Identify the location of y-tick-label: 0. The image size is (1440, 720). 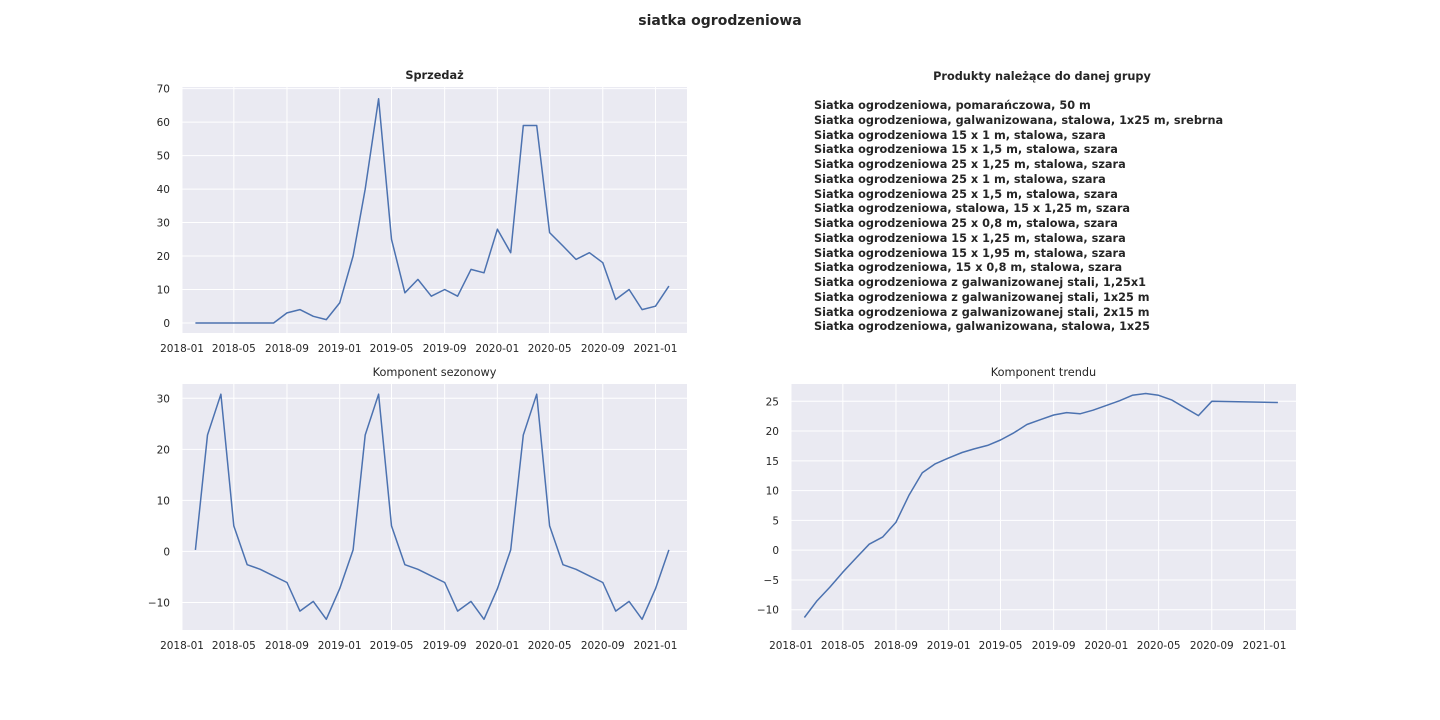
(166, 552).